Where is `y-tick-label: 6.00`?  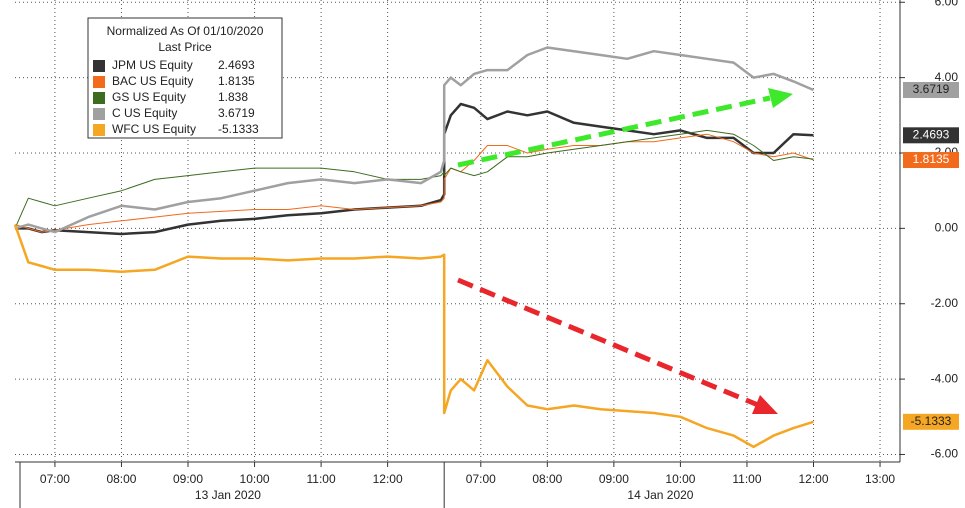 y-tick-label: 6.00 is located at coordinates (947, 4).